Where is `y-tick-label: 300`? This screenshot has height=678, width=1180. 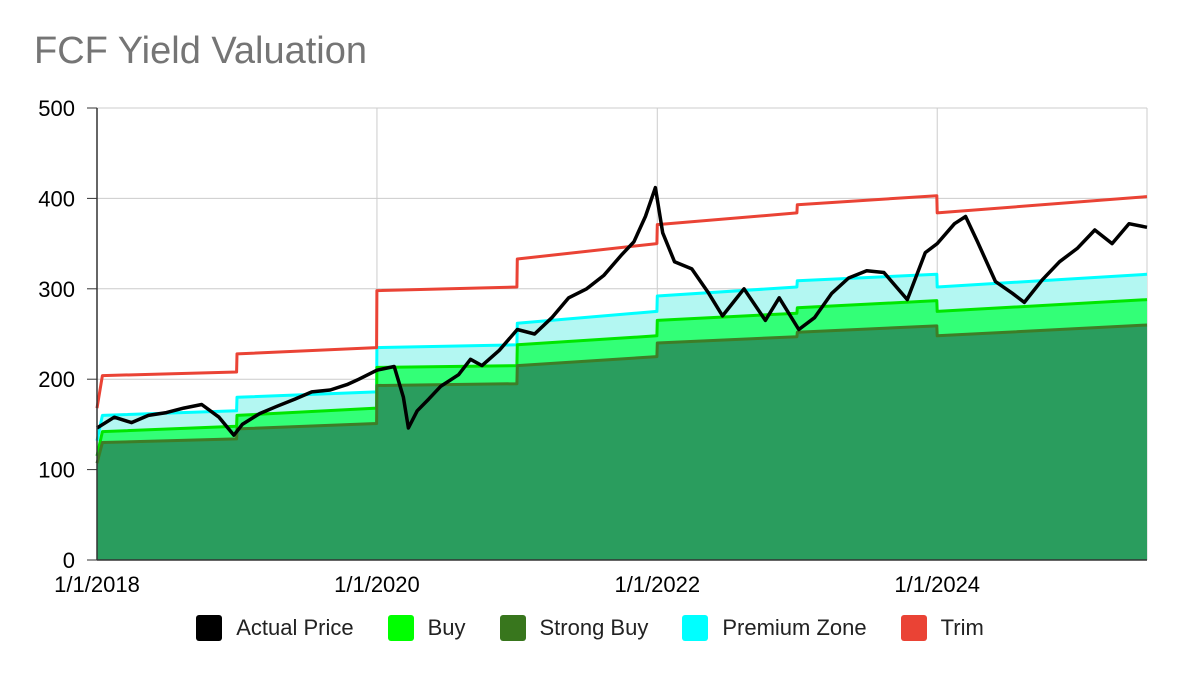
y-tick-label: 300 is located at coordinates (56, 289).